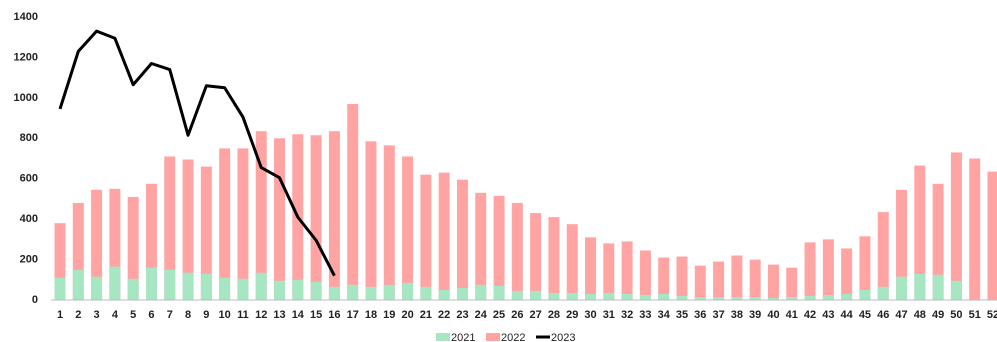 Image resolution: width=997 pixels, height=342 pixels. I want to click on x-tick-label: 3, so click(97, 315).